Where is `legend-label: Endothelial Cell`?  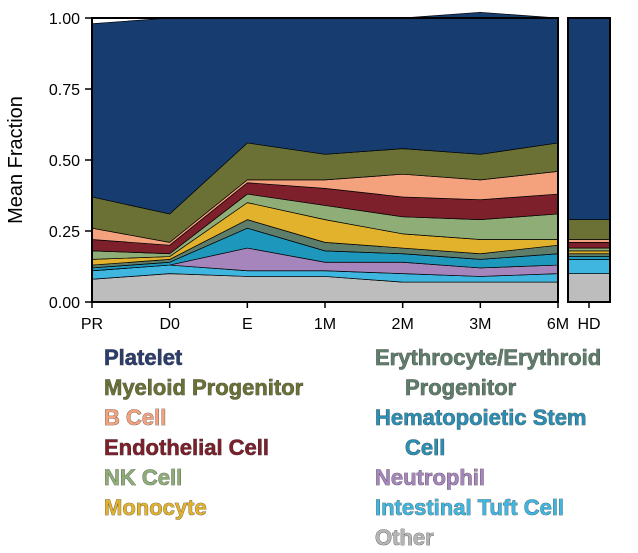 legend-label: Endothelial Cell is located at coordinates (187, 448).